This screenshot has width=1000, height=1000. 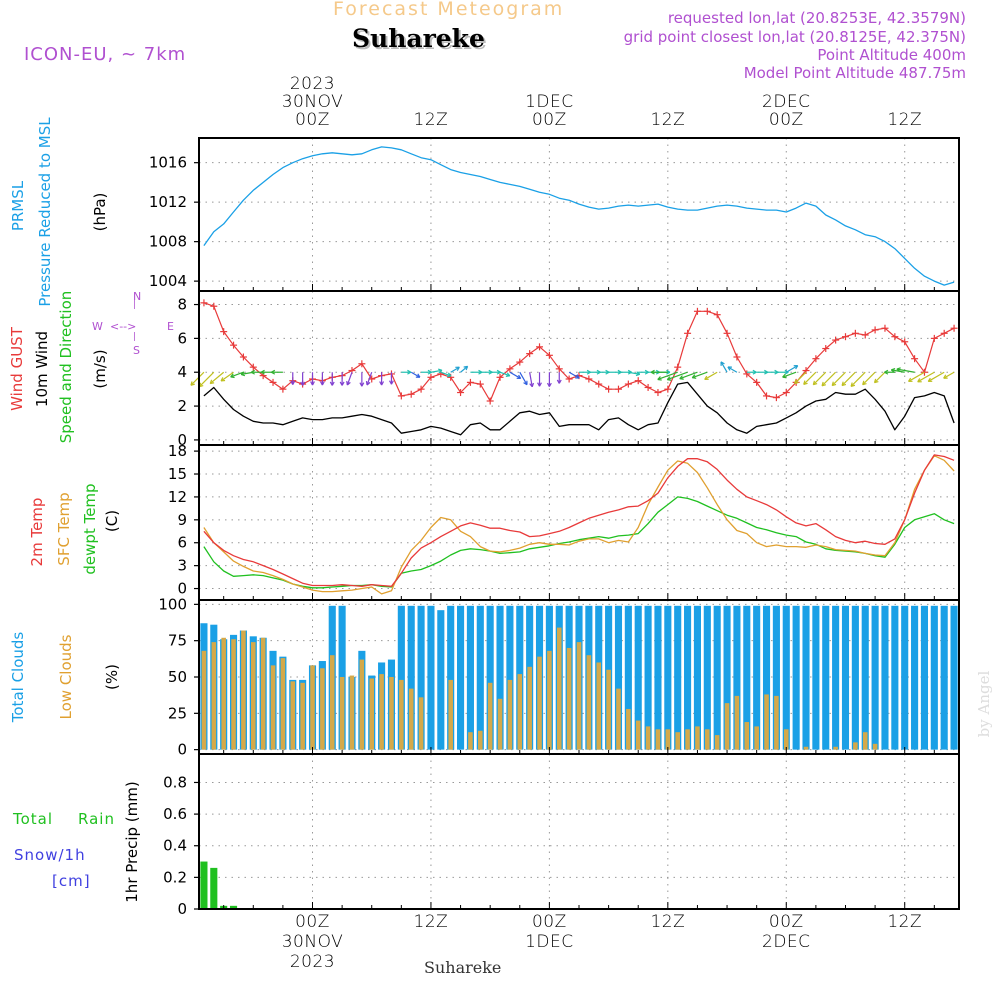 What do you see at coordinates (66, 677) in the screenshot?
I see `clouds-label-low: Low Clouds` at bounding box center [66, 677].